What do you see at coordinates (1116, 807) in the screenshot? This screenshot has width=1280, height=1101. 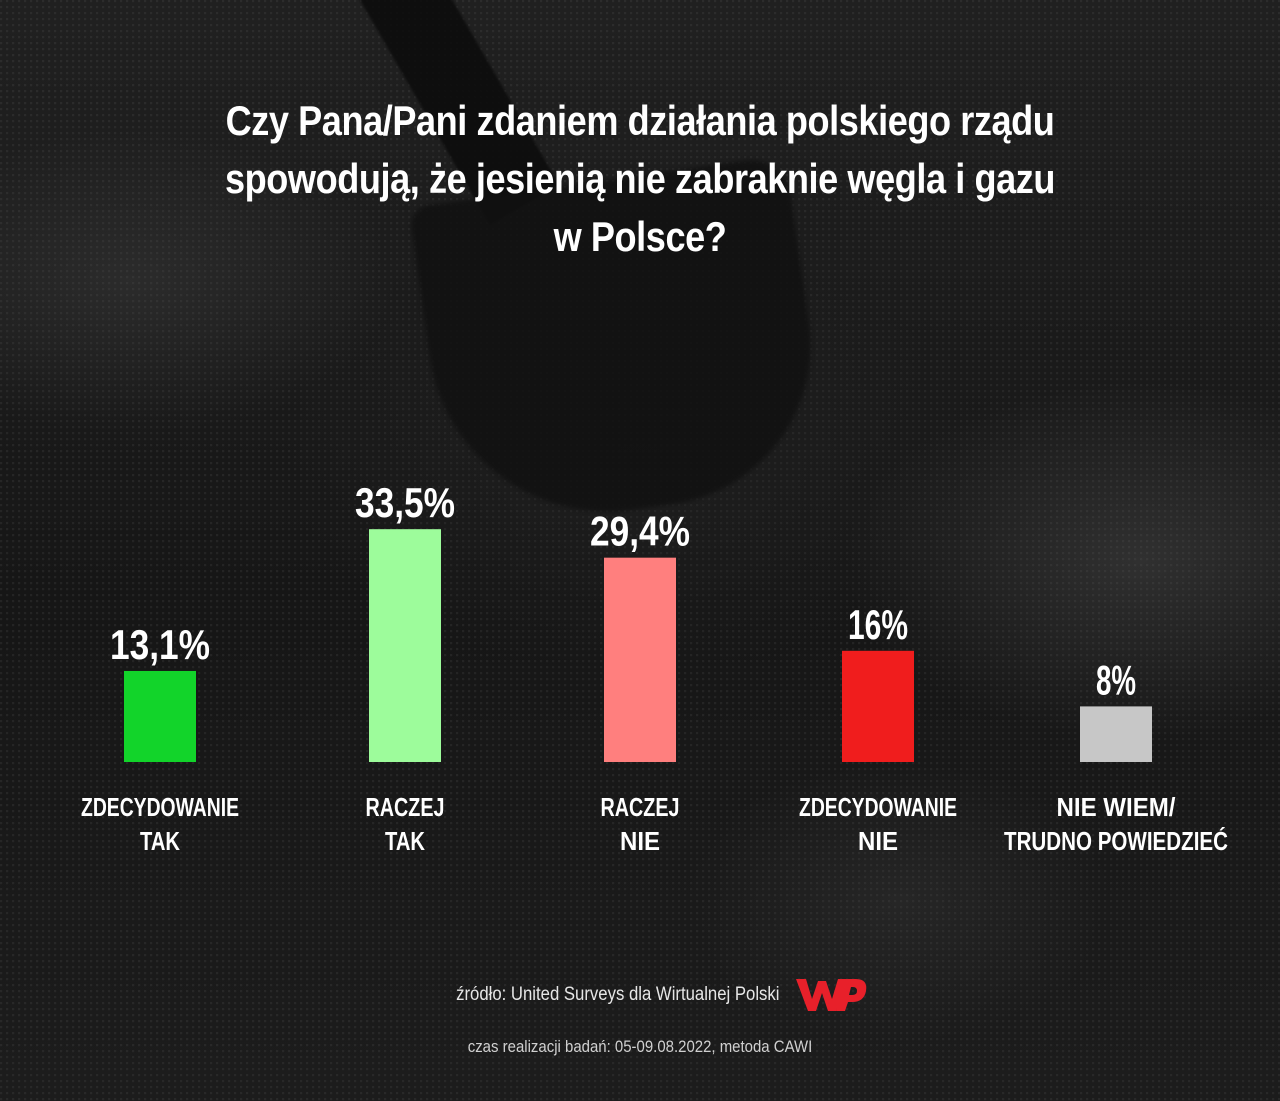 I see `category-label: NIE WIEM/` at bounding box center [1116, 807].